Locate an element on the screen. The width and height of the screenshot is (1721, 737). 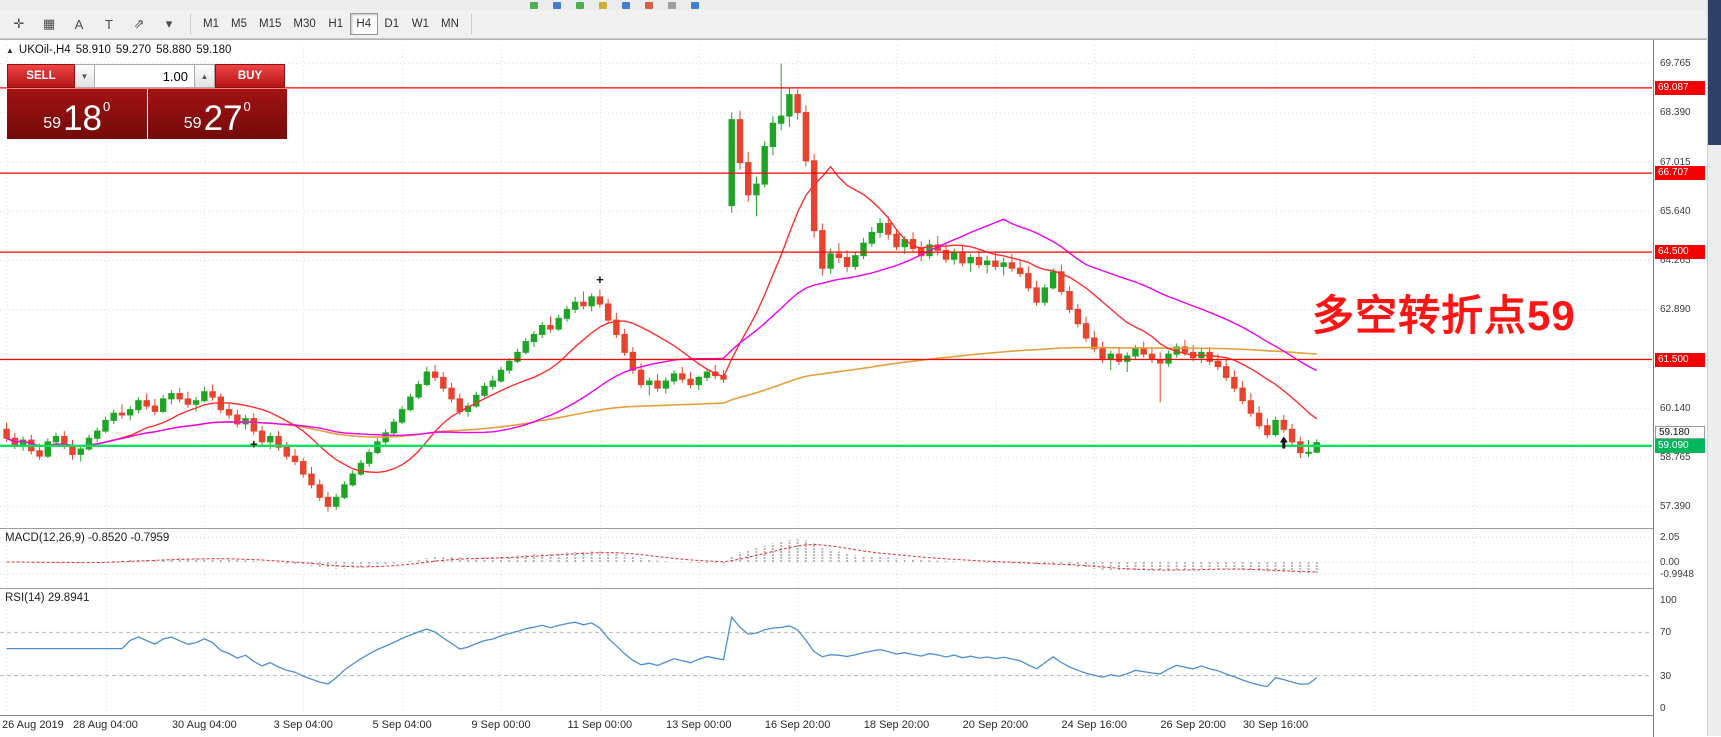
price-tag-red: 66.707 is located at coordinates (1680, 173).